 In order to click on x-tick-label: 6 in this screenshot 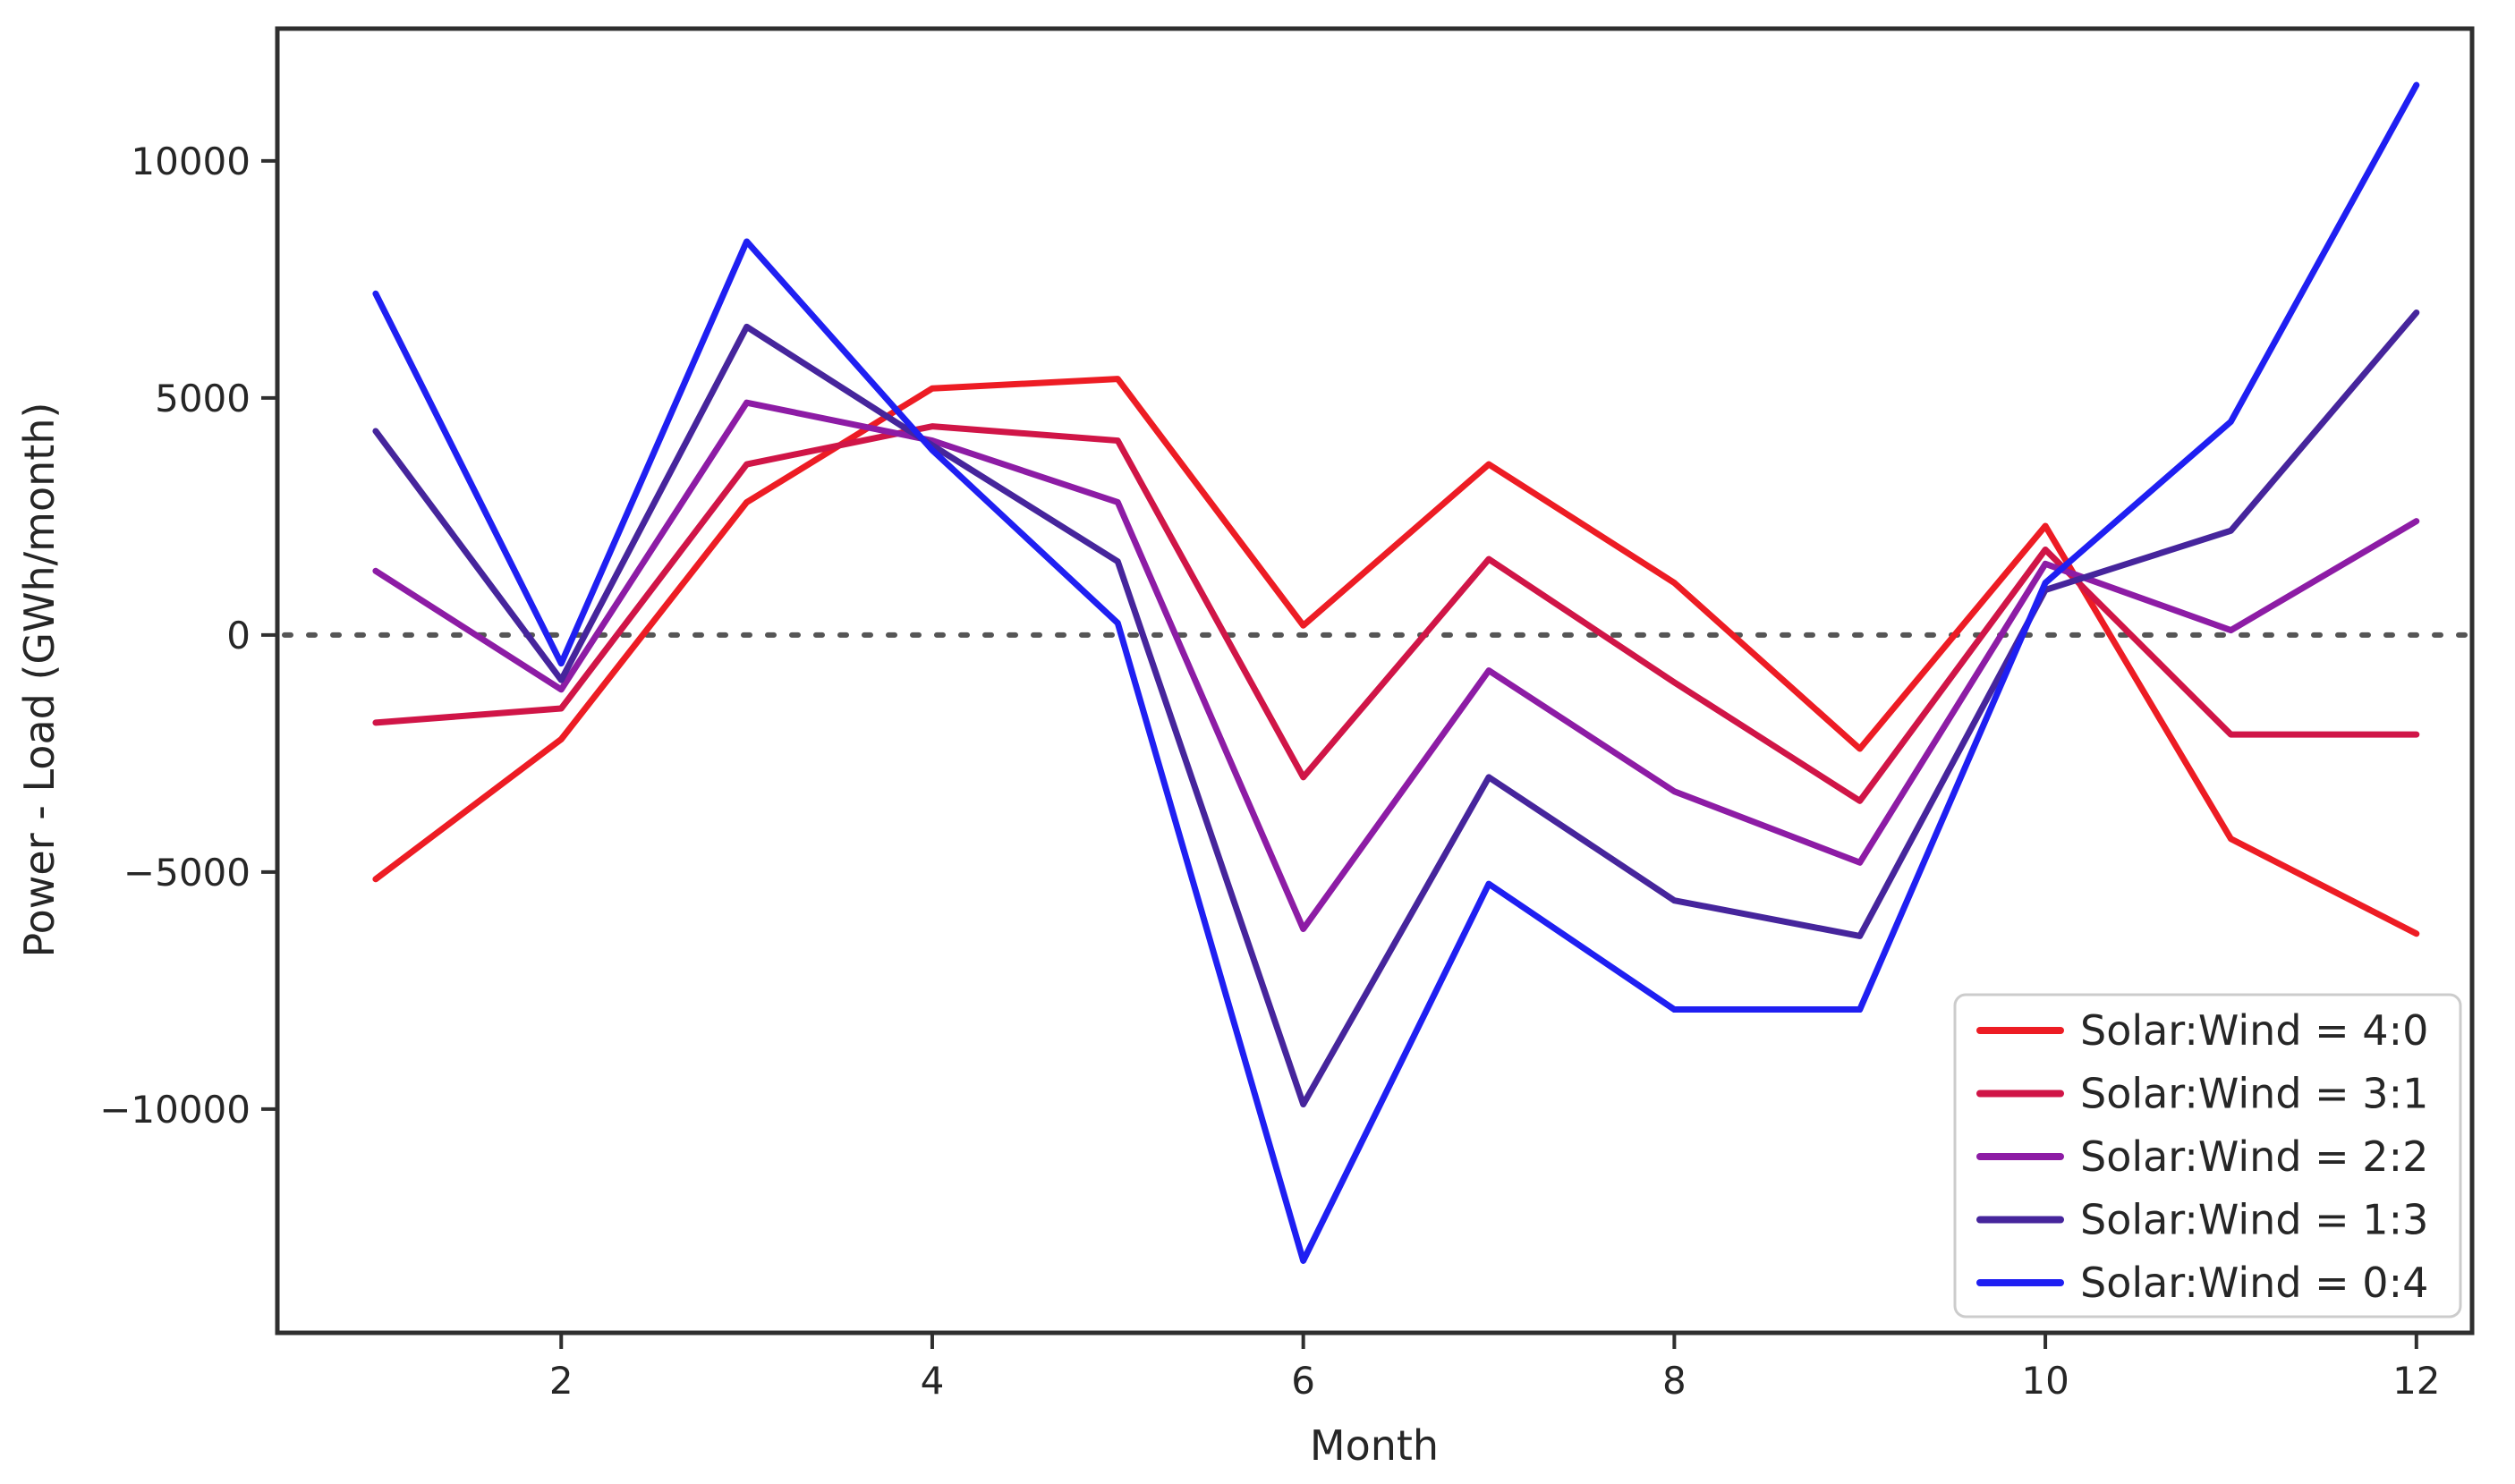, I will do `click(1303, 1381)`.